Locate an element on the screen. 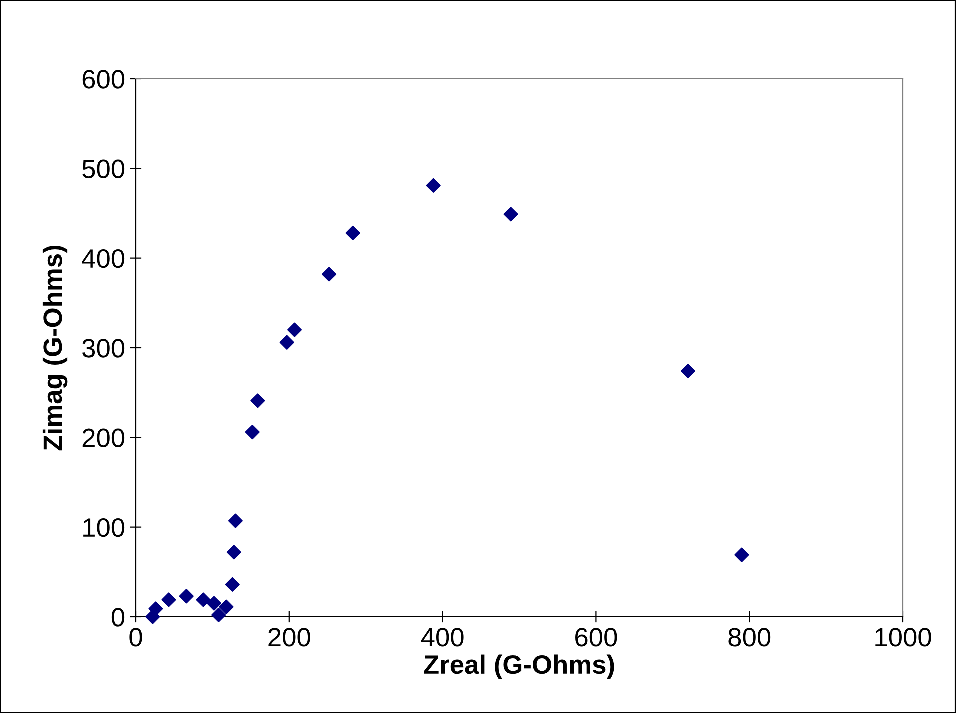 This screenshot has width=956, height=713. y-tick-label: 100 is located at coordinates (104, 528).